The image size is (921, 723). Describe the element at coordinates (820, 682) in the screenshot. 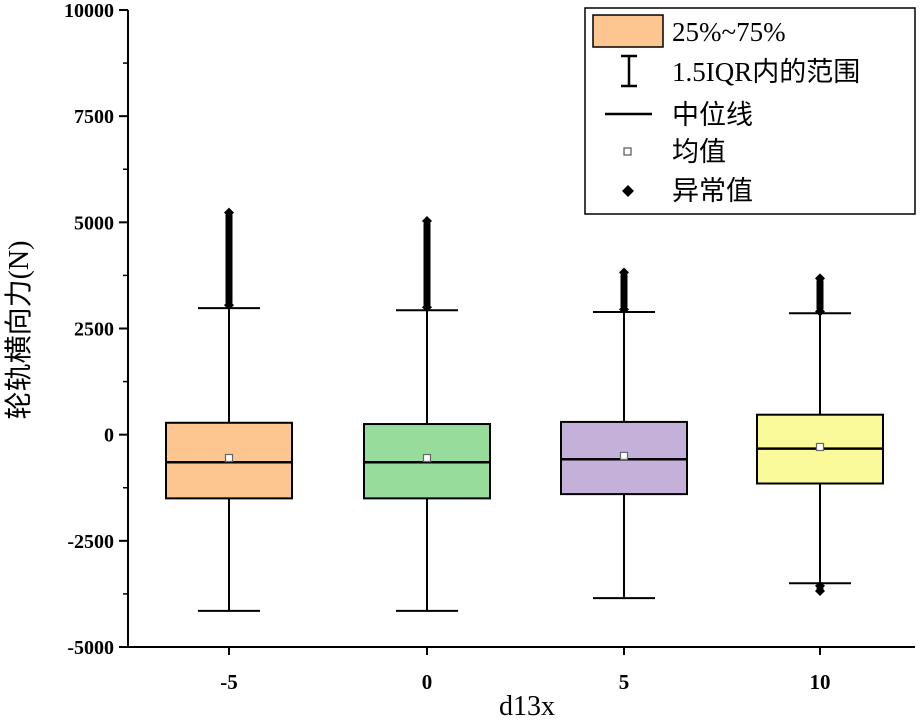

I see `x-tick-label: 10` at that location.